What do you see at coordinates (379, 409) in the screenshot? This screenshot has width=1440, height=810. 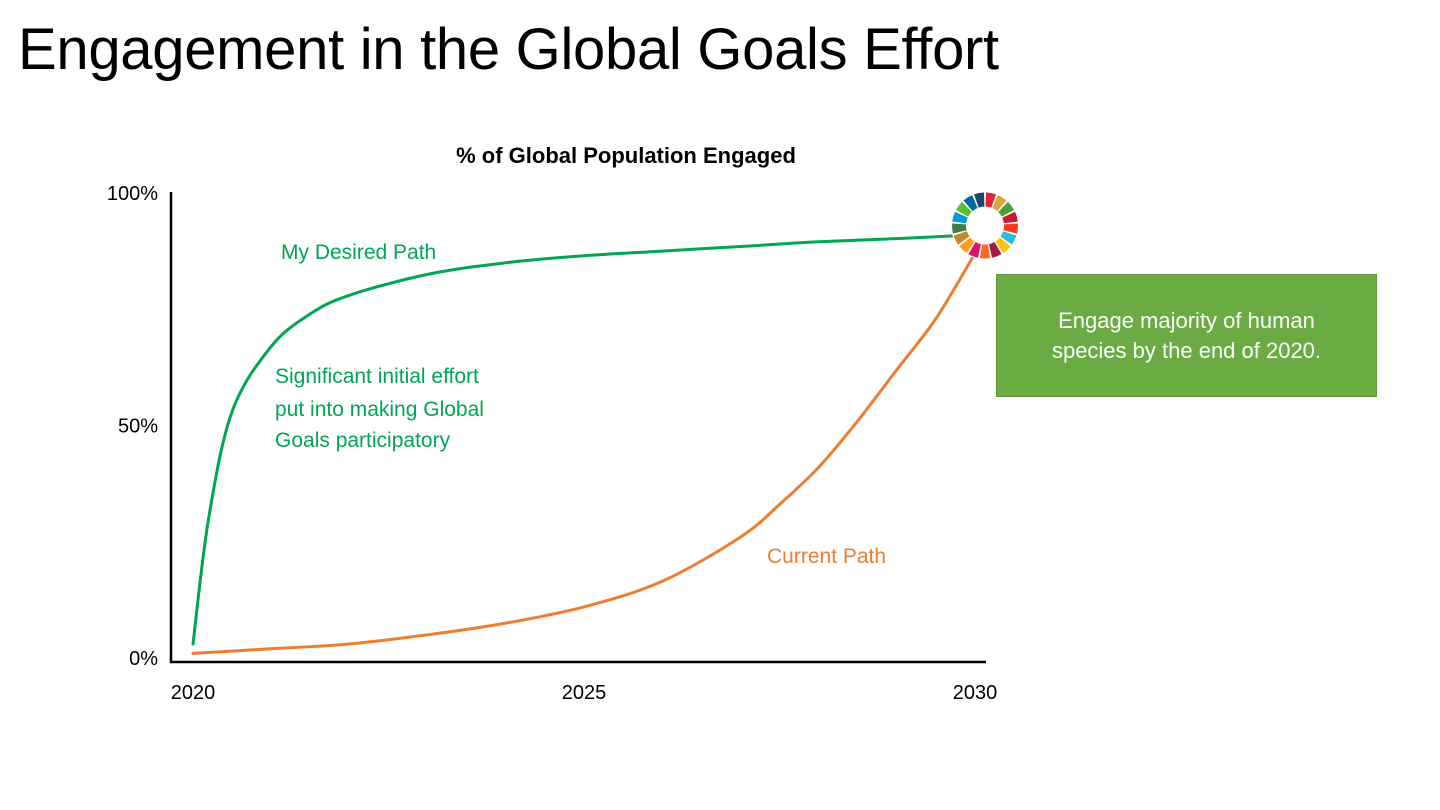 I see `annotation-effort-line-2: put into making Global` at bounding box center [379, 409].